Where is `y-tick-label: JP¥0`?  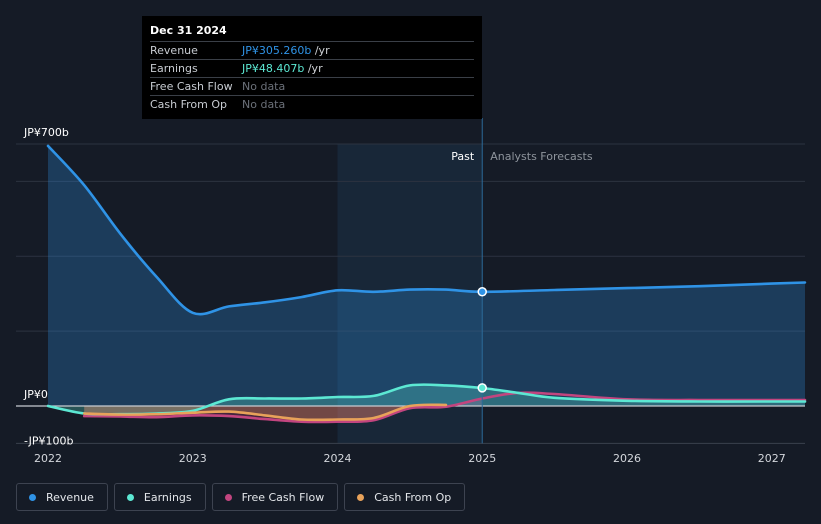
y-tick-label: JP¥0 is located at coordinates (35, 394).